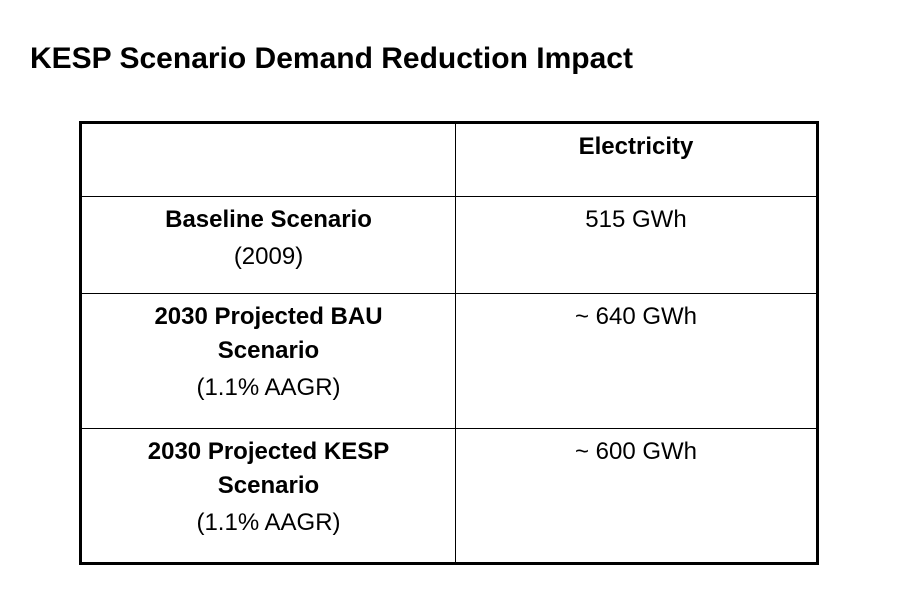 Image resolution: width=908 pixels, height=596 pixels. Describe the element at coordinates (636, 219) in the screenshot. I see `row-value: 515 GWh` at that location.